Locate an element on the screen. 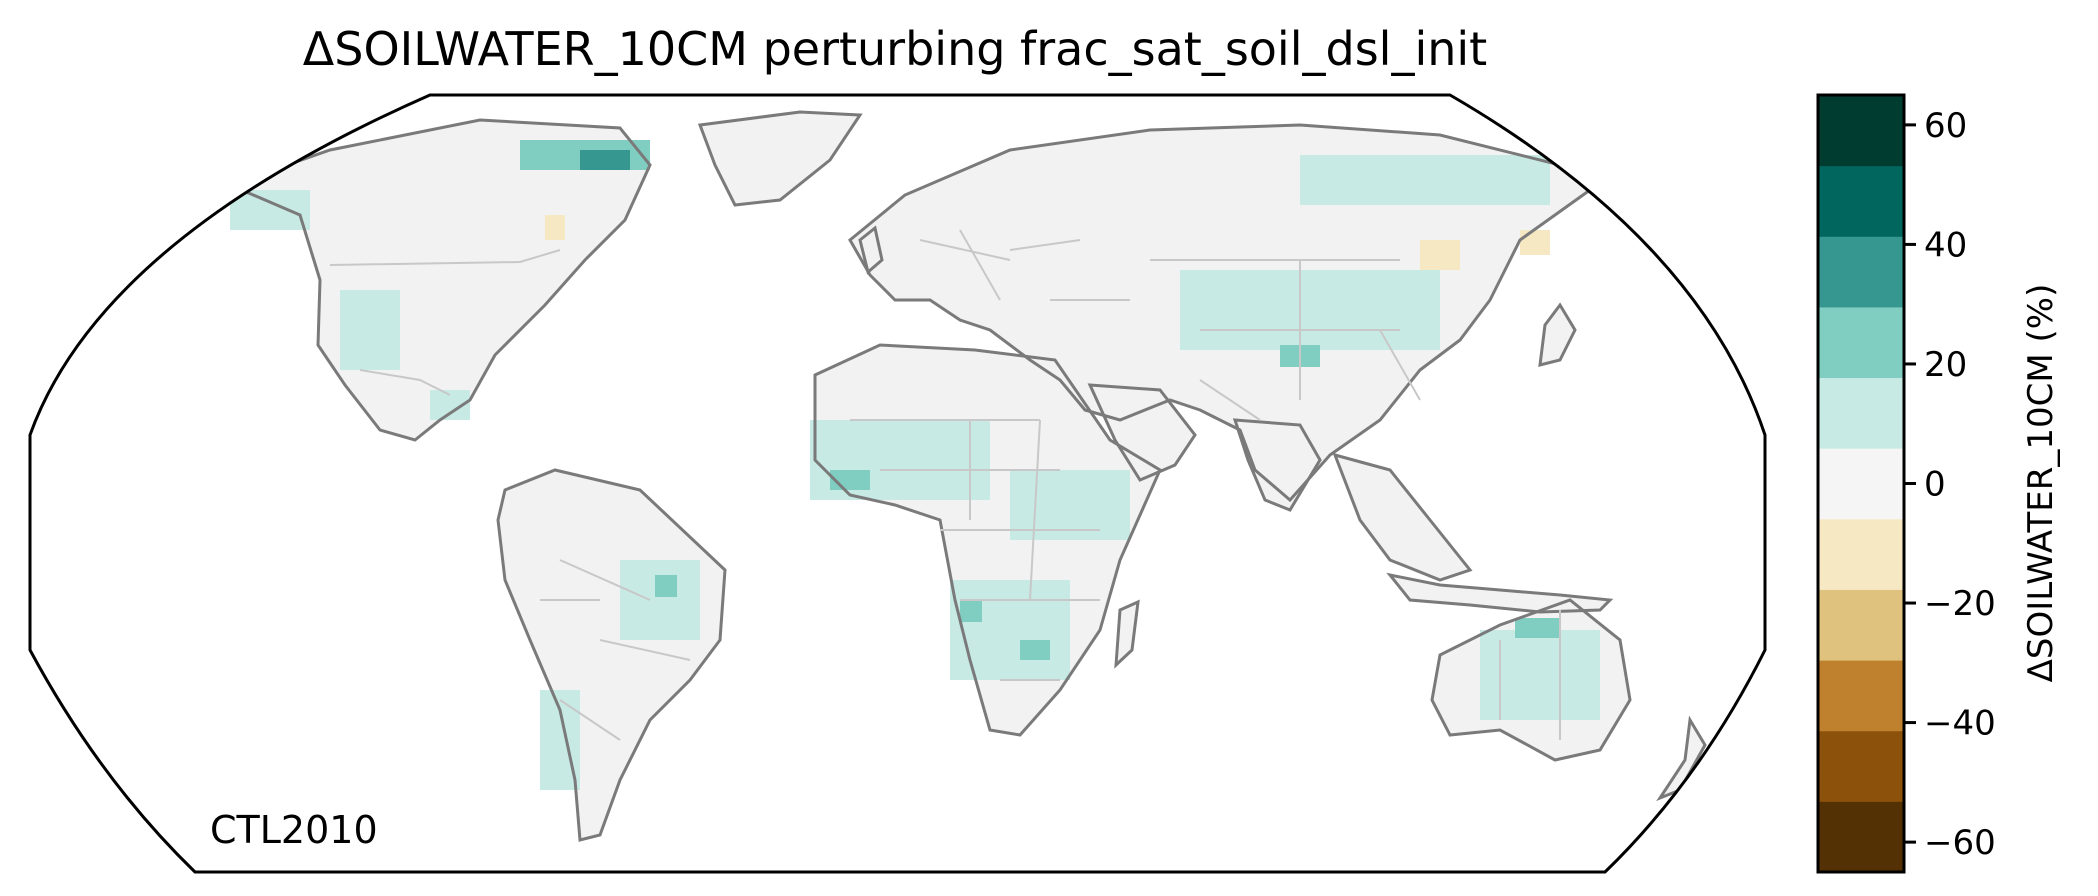  colorbar-tick-label: −40 is located at coordinates (1960, 724).